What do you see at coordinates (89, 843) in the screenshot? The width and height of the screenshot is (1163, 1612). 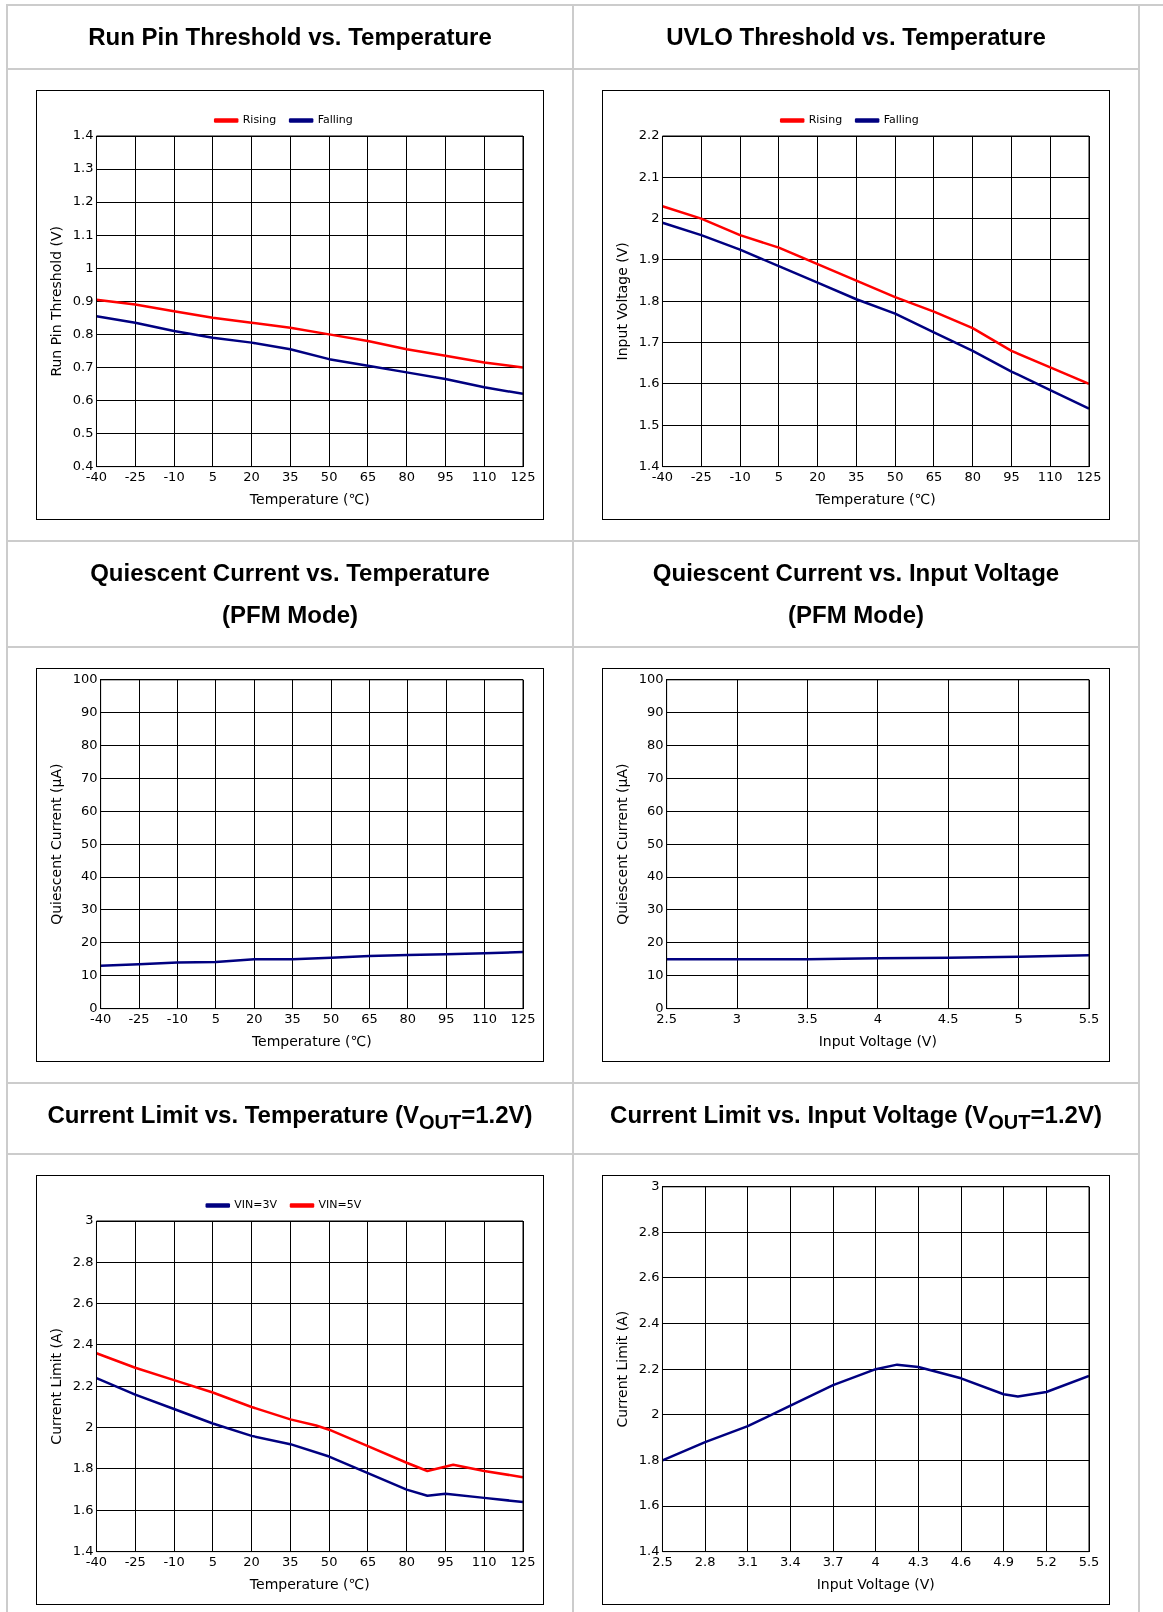 I see `y-tick-label: 50` at bounding box center [89, 843].